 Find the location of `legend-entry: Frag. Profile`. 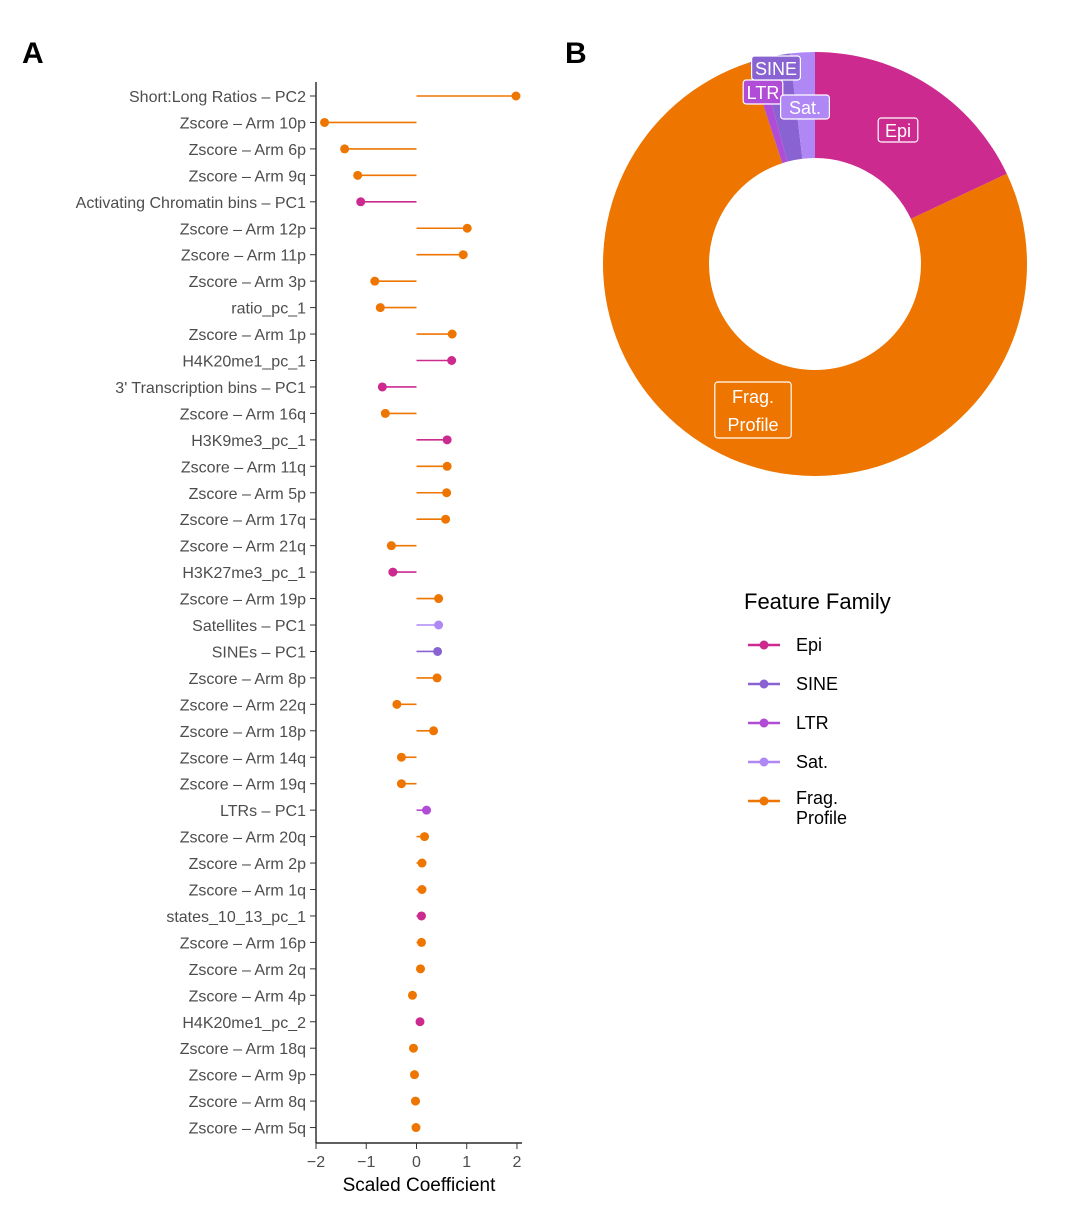

legend-entry: Frag. Profile is located at coordinates (797, 808).